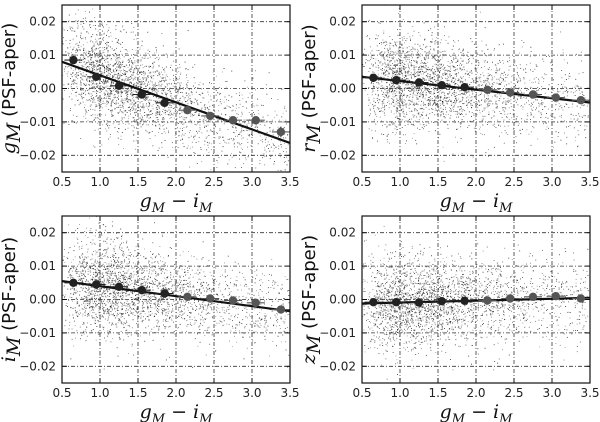 The height and width of the screenshot is (422, 600). Describe the element at coordinates (475, 302) in the screenshot. I see `scatter-cloud-z` at that location.